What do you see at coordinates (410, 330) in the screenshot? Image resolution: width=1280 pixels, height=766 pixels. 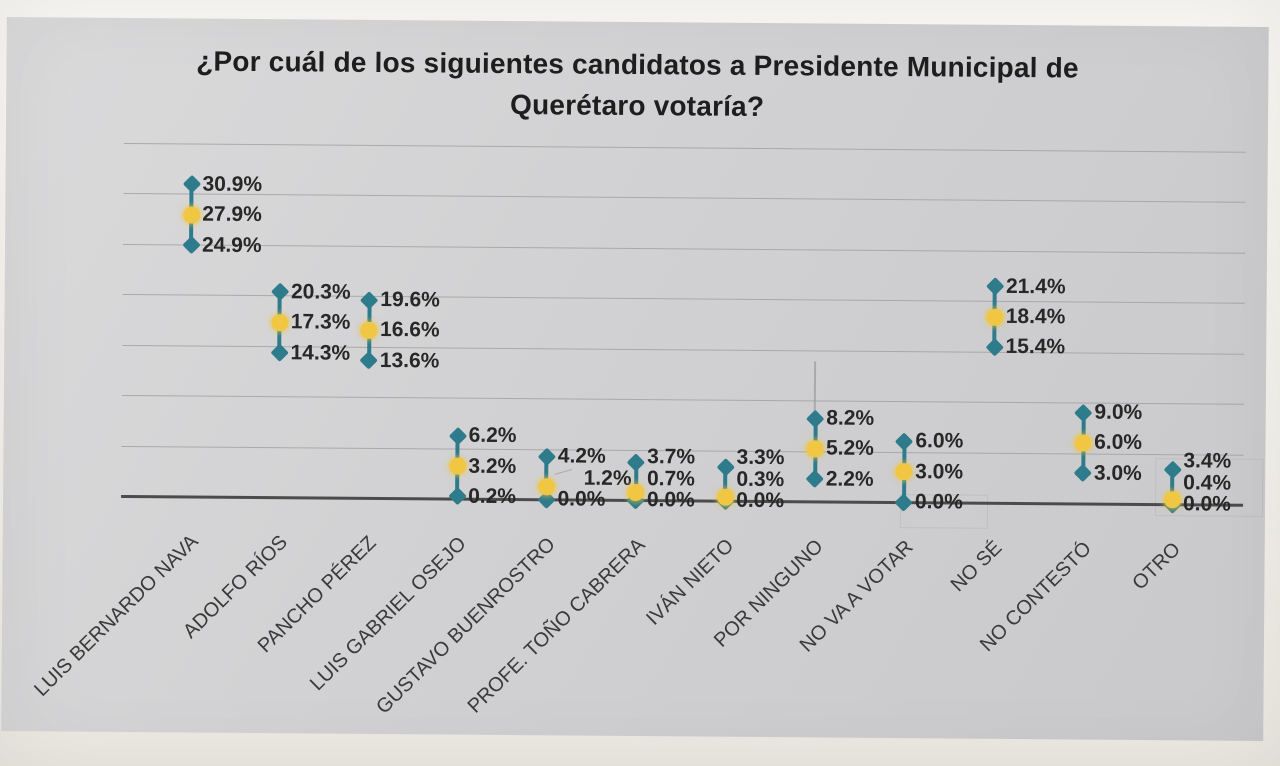 I see `value-label-mid-2: 16.6%` at bounding box center [410, 330].